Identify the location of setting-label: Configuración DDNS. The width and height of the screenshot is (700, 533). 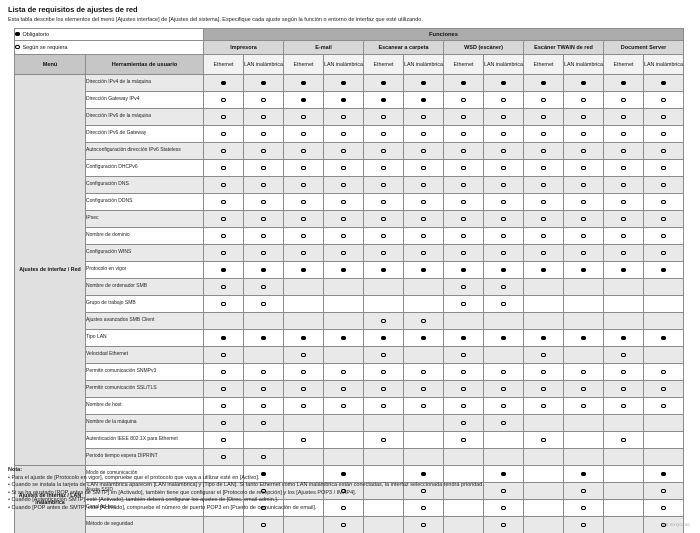
(144, 202).